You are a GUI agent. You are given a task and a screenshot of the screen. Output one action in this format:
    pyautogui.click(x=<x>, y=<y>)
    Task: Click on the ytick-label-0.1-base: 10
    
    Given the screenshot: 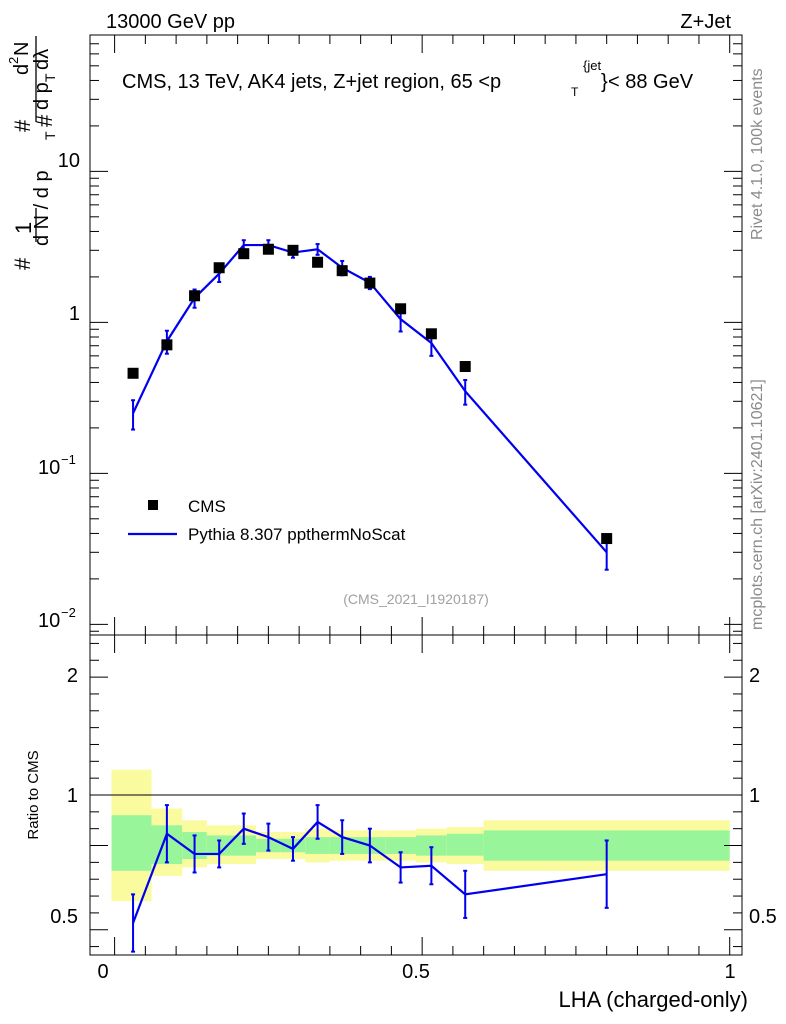 What is the action you would take?
    pyautogui.click(x=49, y=468)
    